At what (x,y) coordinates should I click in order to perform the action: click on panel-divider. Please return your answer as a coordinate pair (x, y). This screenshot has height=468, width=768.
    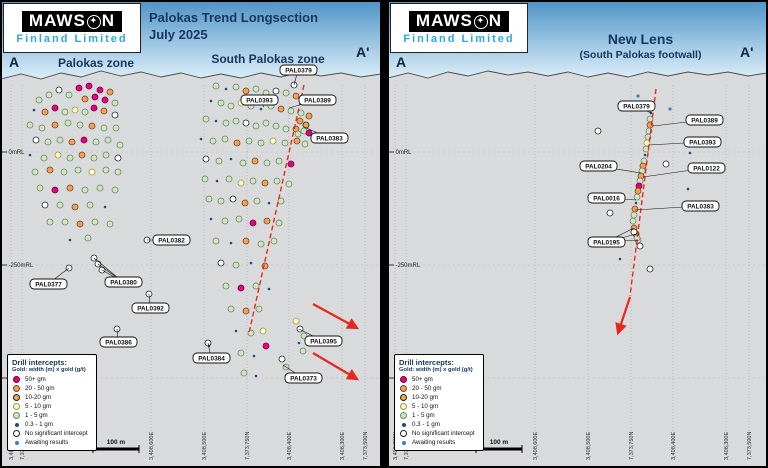
    Looking at the image, I should click on (384, 234).